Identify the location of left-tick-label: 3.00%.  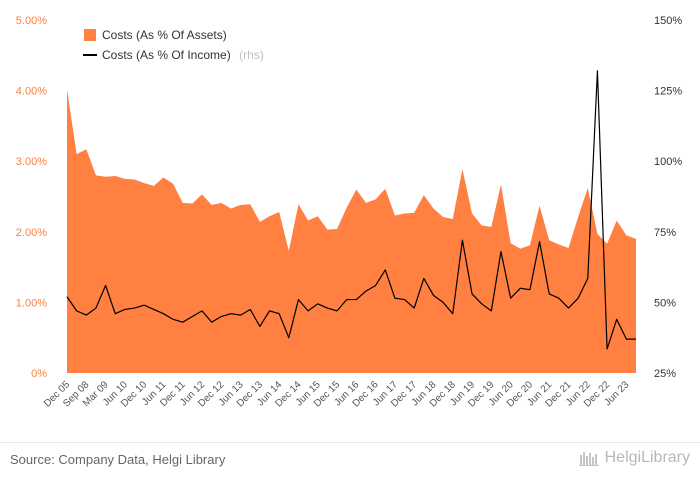
(31, 162).